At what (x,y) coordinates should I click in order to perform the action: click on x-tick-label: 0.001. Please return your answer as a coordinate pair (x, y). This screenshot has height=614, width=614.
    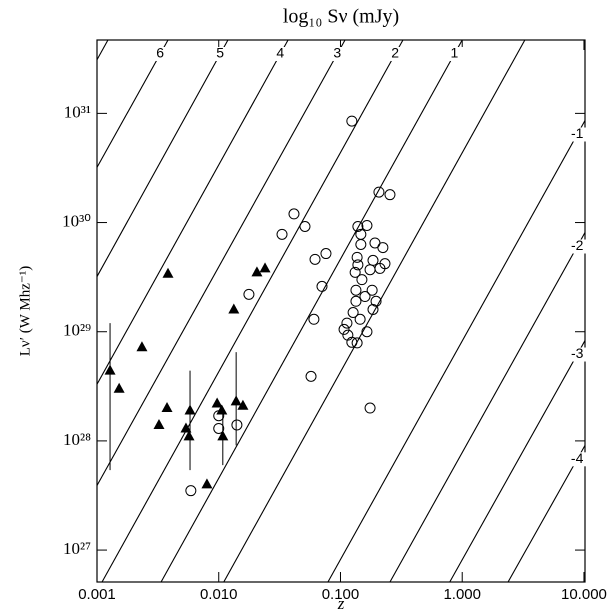
    Looking at the image, I should click on (97, 594).